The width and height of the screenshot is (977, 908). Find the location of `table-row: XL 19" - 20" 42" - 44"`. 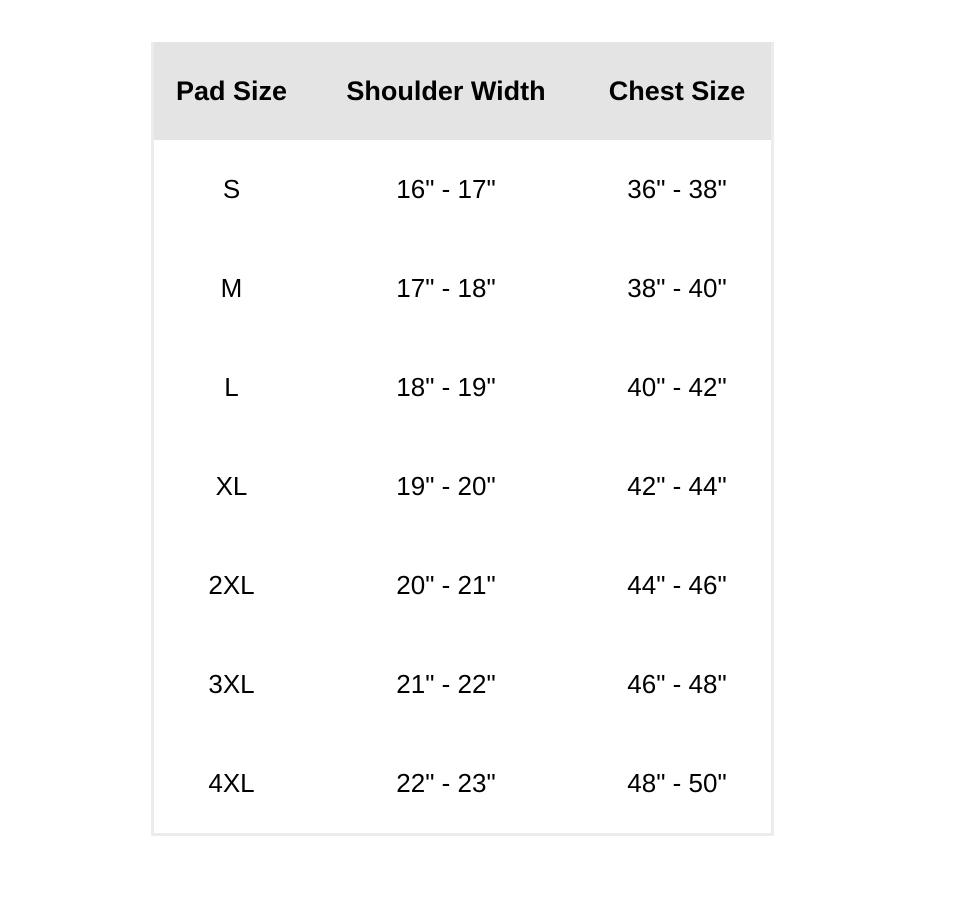

table-row: XL 19" - 20" 42" - 44" is located at coordinates (462, 486).